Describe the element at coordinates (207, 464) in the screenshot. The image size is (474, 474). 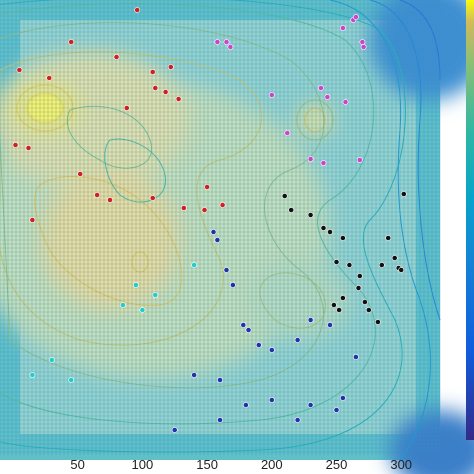
I see `x-tick-label: 150` at that location.